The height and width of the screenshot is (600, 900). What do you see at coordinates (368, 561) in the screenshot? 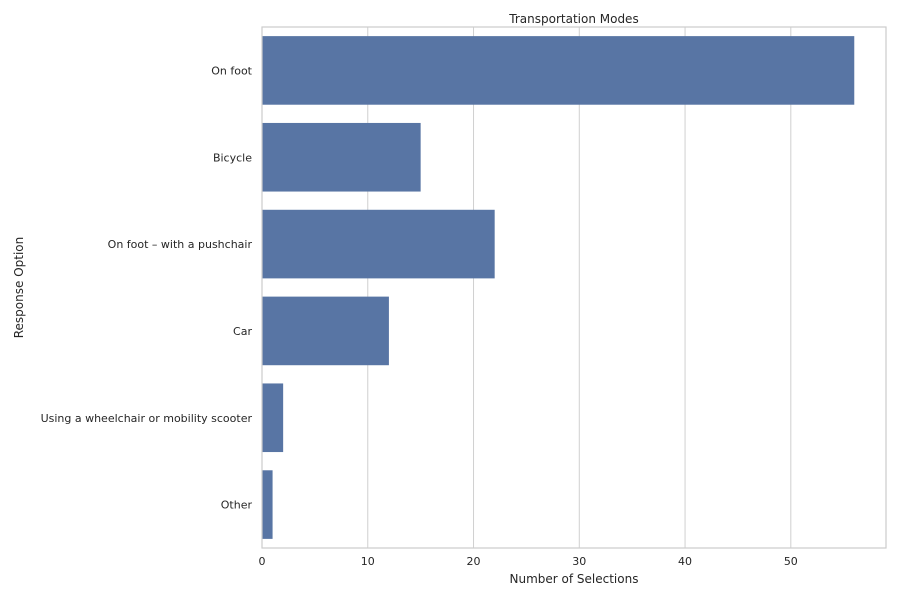
I see `x-tick-label: 10` at bounding box center [368, 561].